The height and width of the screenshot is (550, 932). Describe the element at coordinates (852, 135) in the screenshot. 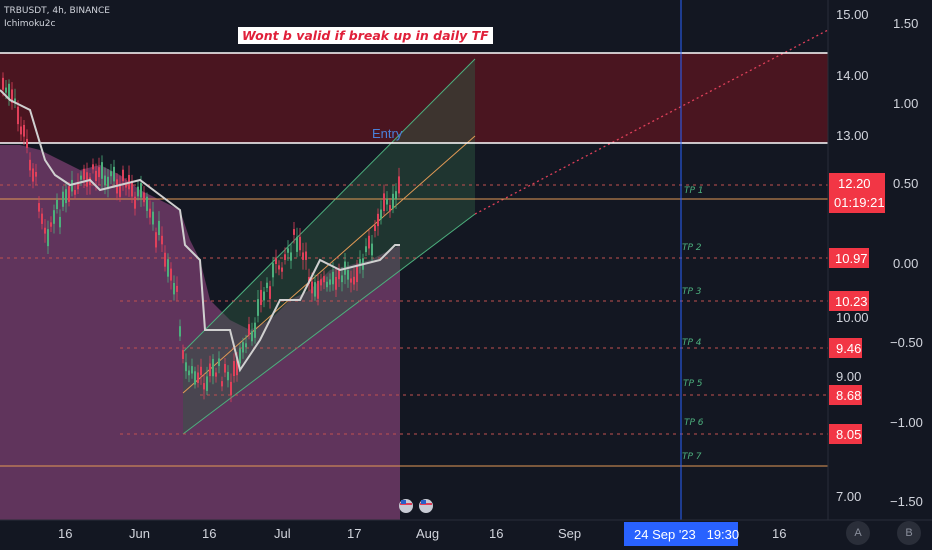

I see `price-tick: 13.00` at that location.